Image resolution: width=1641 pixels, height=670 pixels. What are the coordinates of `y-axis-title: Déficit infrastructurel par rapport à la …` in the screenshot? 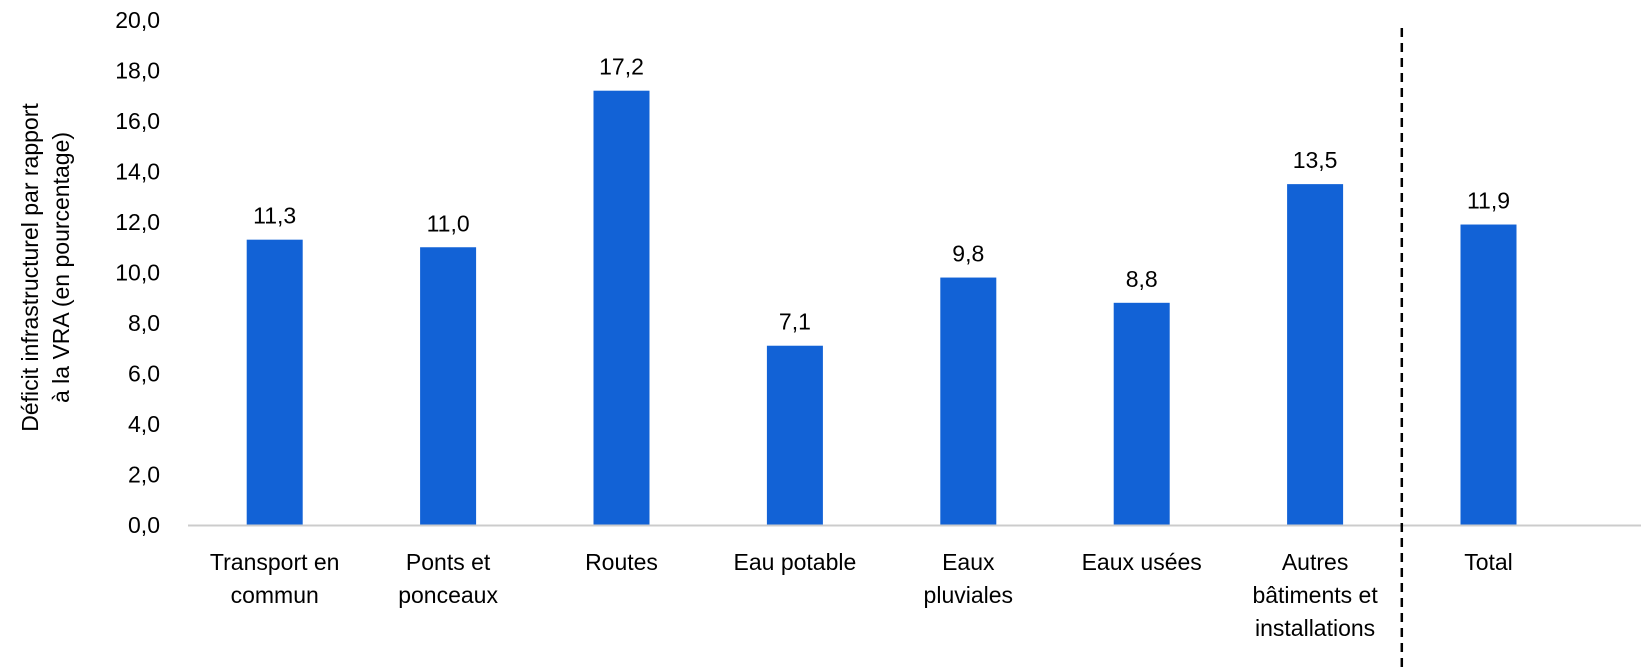 It's located at (45, 267).